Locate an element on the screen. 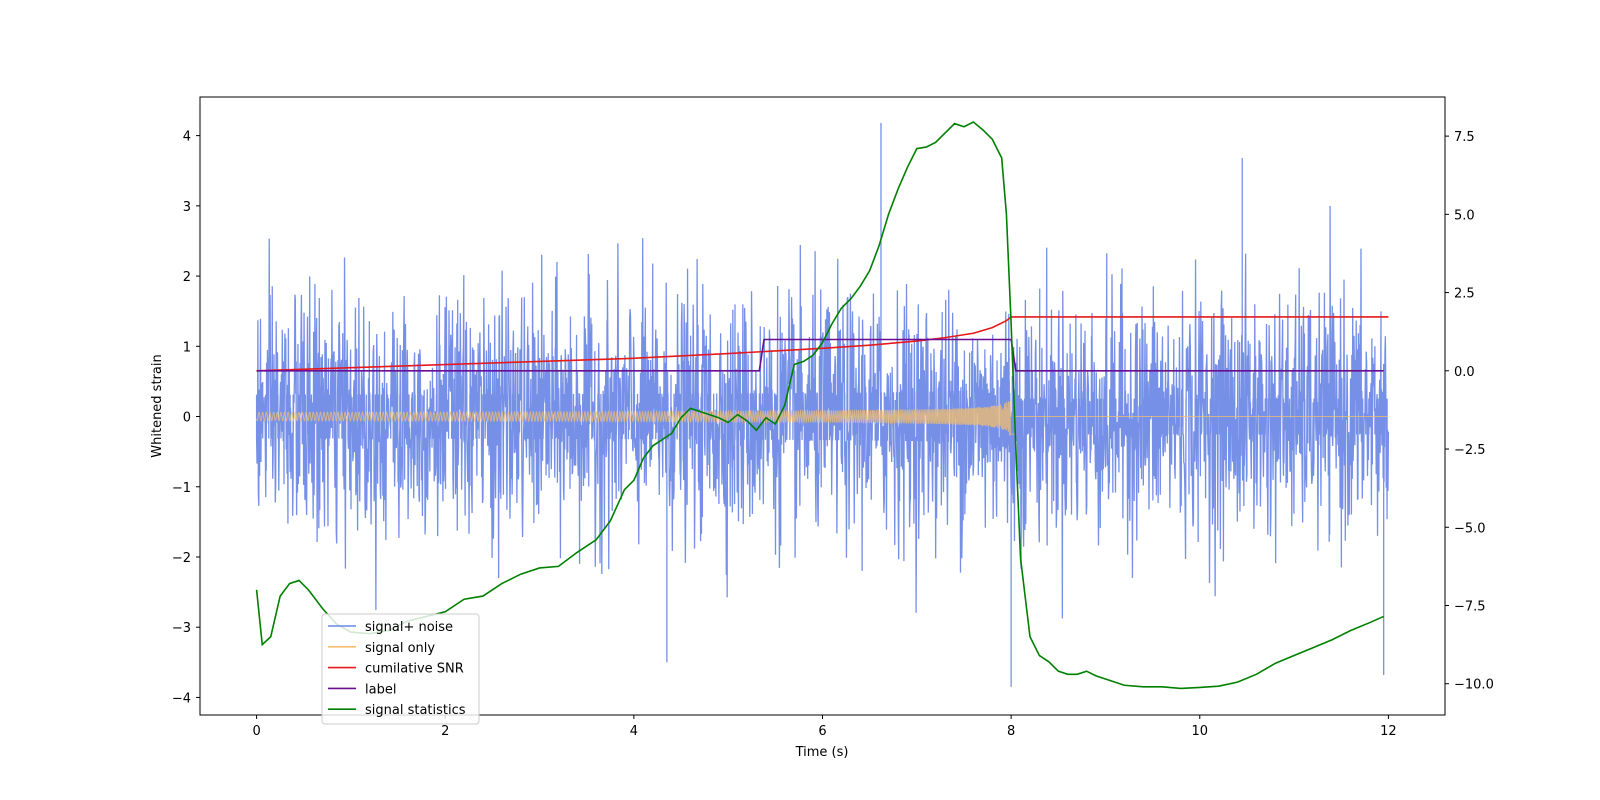  x-tick-label: 6 is located at coordinates (822, 731).